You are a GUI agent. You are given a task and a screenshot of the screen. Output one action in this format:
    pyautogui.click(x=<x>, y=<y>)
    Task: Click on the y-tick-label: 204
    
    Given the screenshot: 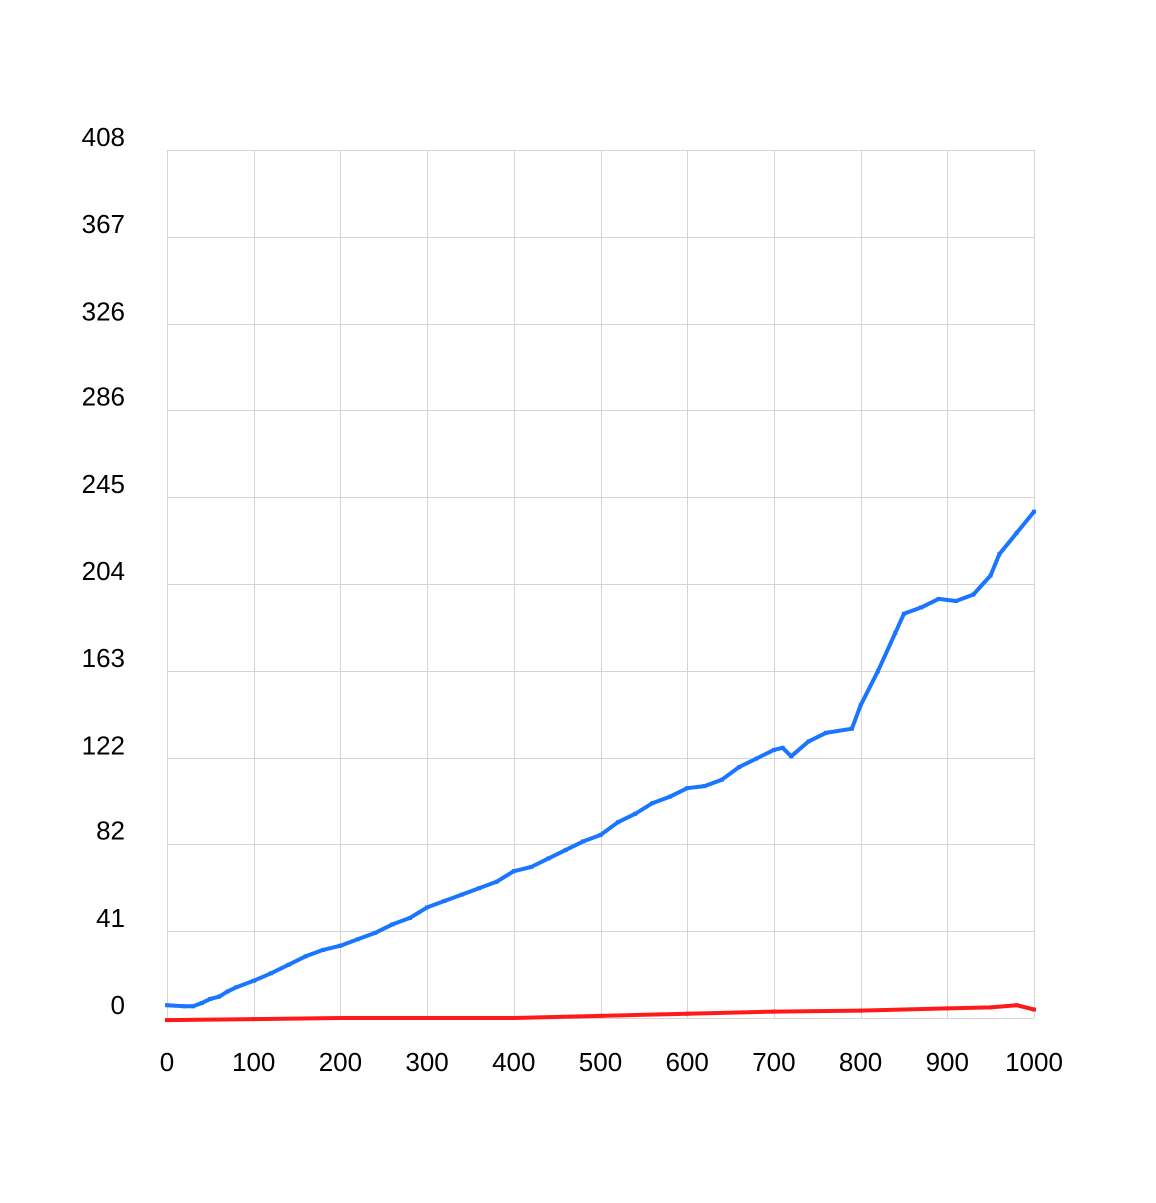 What is the action you would take?
    pyautogui.click(x=103, y=571)
    